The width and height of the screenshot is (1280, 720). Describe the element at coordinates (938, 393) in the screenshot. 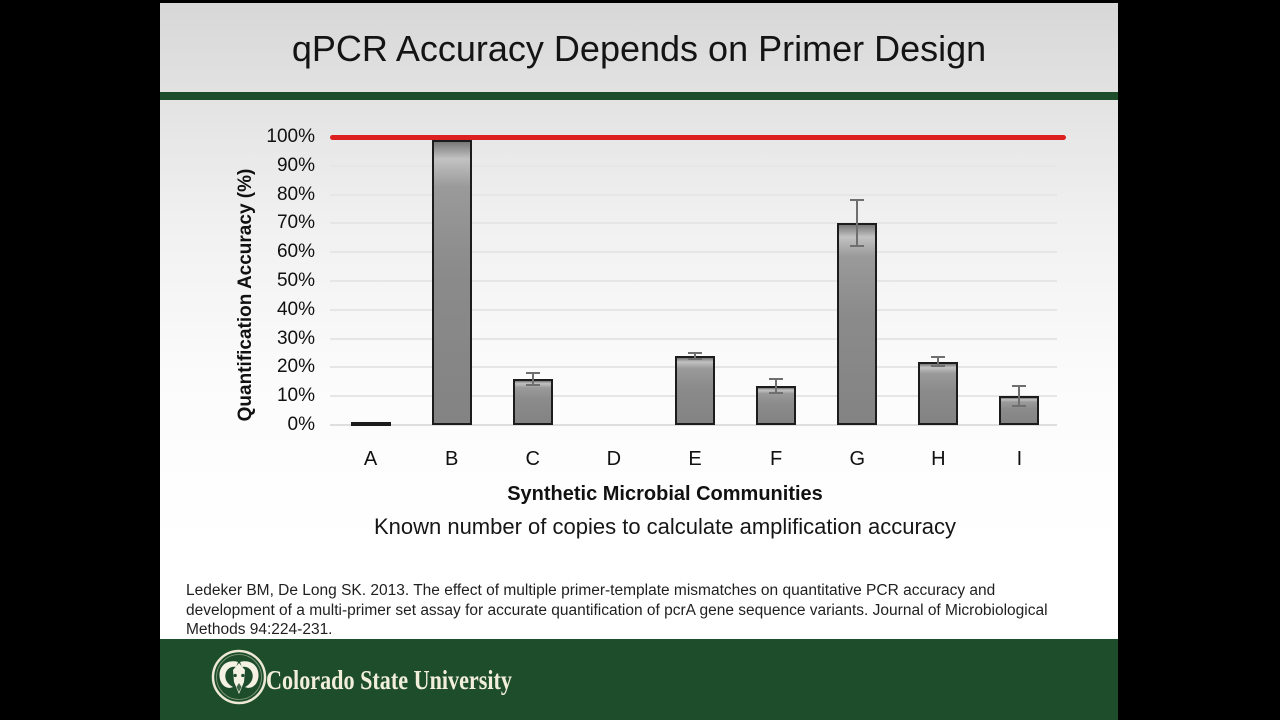

I see `bar-H` at that location.